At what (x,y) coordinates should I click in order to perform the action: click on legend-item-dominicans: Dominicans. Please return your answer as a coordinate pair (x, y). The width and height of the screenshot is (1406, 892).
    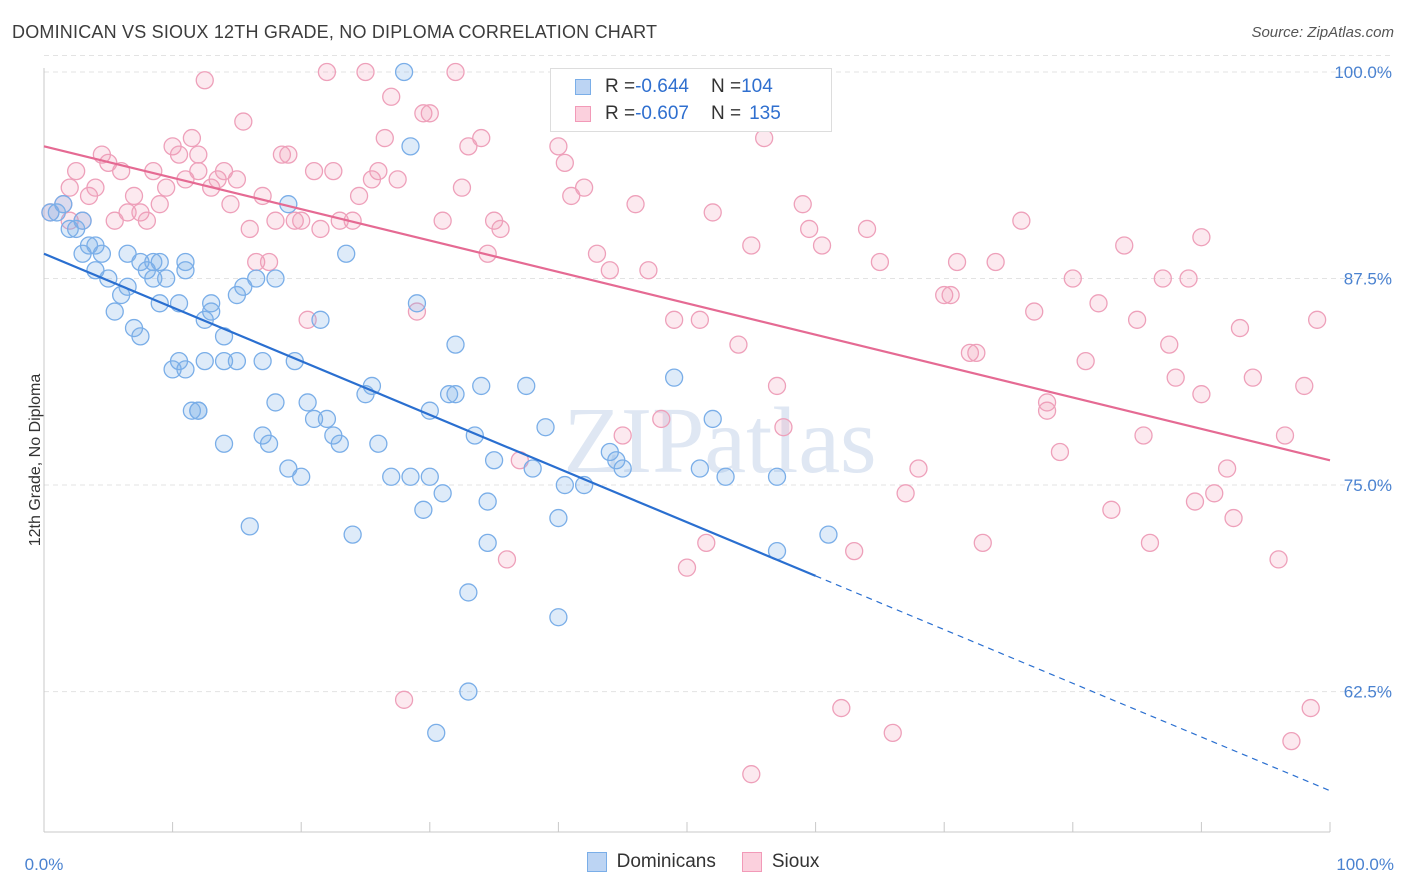
    Looking at the image, I should click on (651, 862).